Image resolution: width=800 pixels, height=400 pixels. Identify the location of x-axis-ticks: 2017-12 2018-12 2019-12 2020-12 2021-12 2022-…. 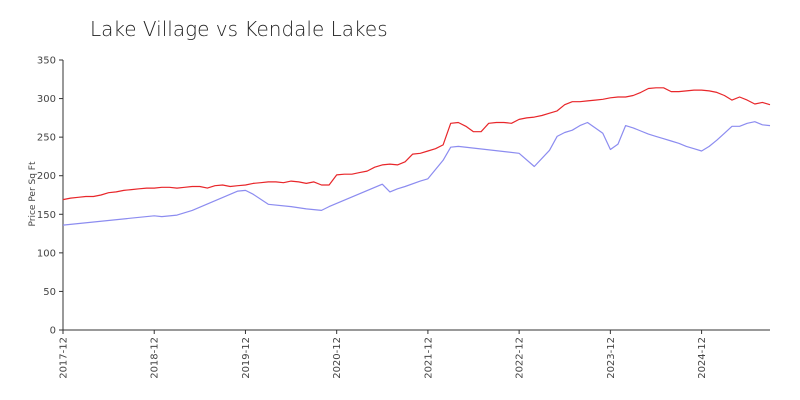
(383, 354).